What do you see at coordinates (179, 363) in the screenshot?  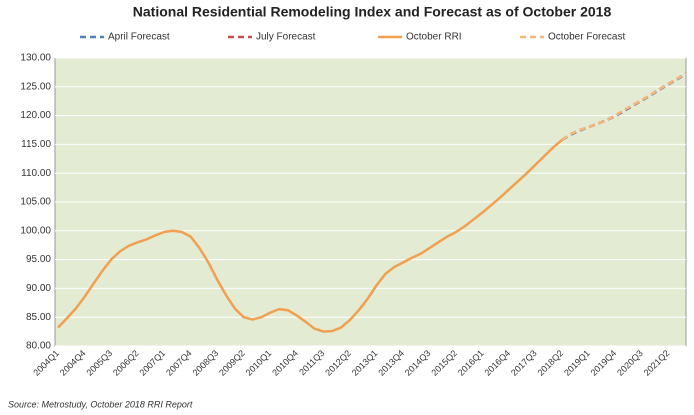 I see `x-tick-label: 2007Q4` at bounding box center [179, 363].